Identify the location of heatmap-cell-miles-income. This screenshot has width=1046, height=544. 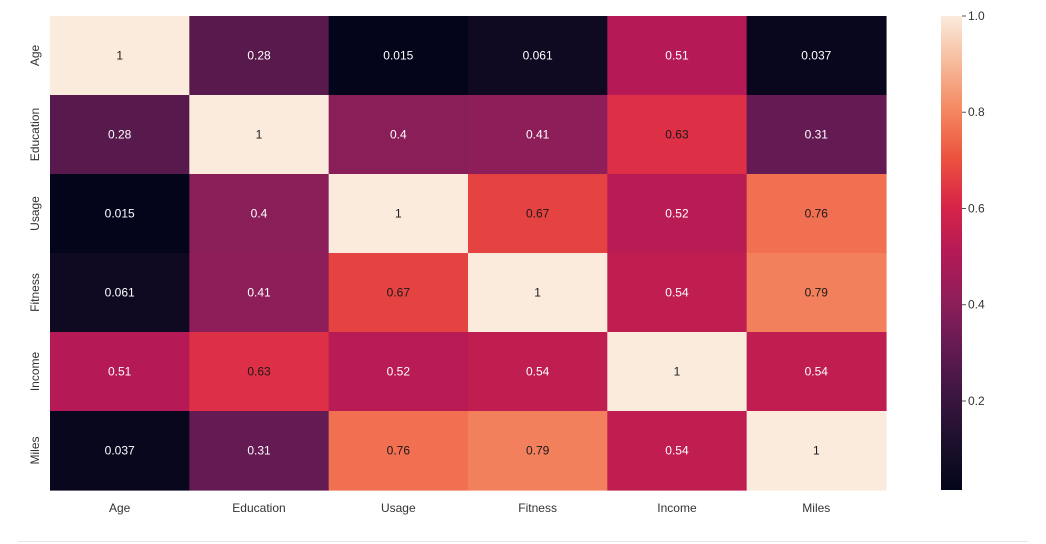
(677, 451).